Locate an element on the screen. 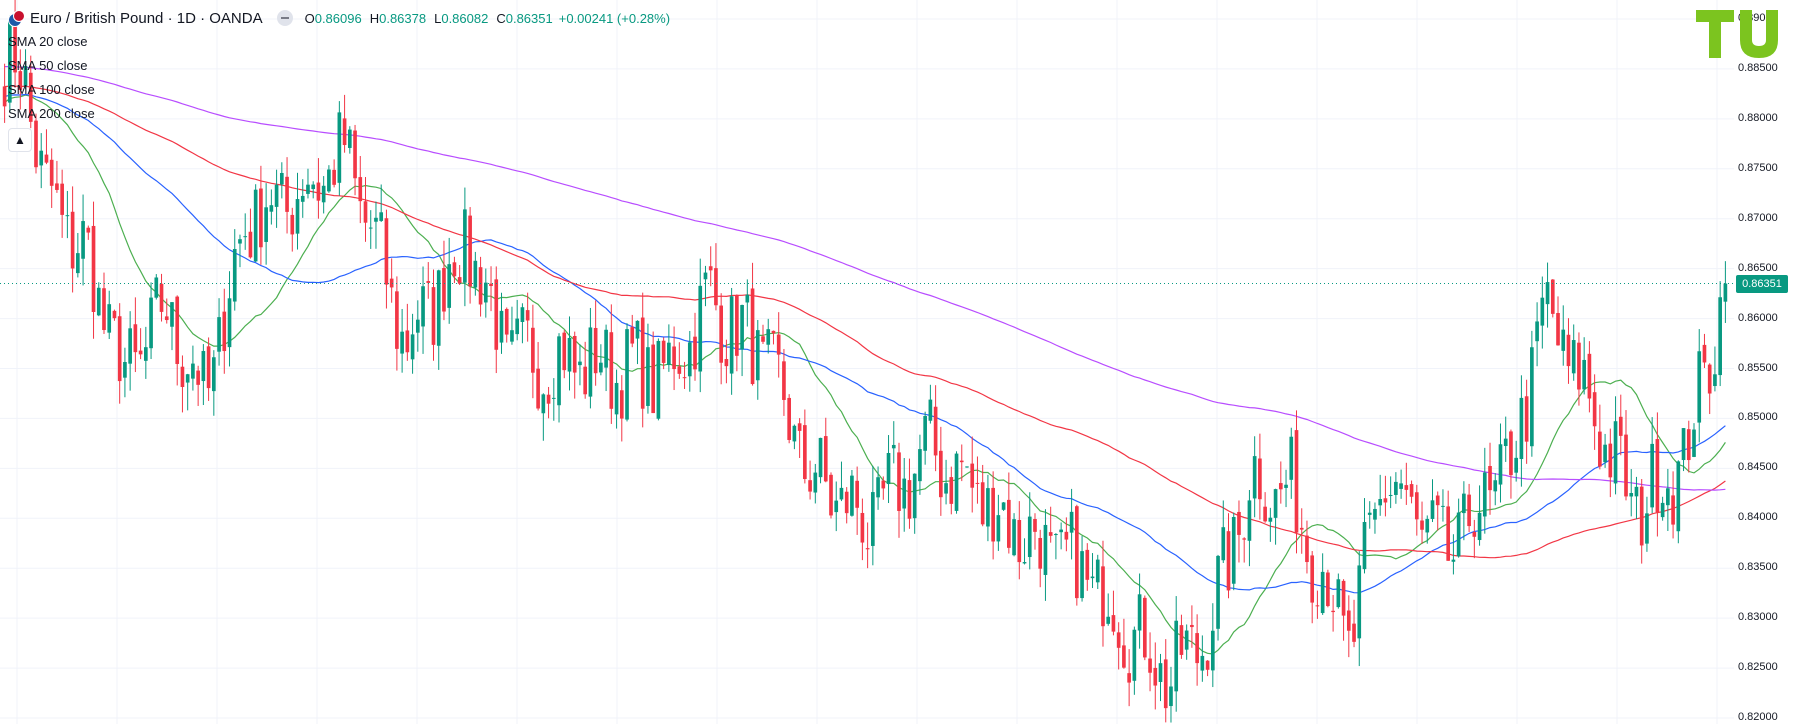 The image size is (1794, 724). indicator-sma50: SMA 50 close is located at coordinates (48, 65).